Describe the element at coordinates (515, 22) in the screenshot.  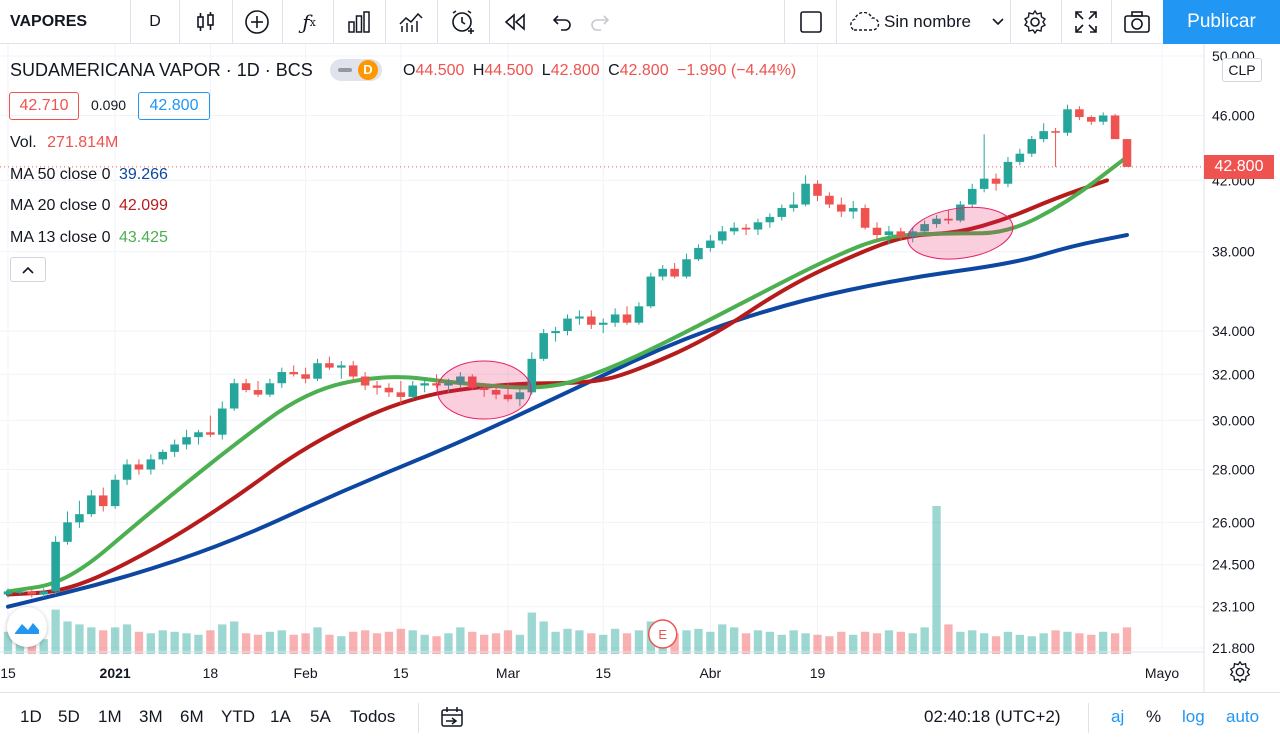
I see `replay-icon` at that location.